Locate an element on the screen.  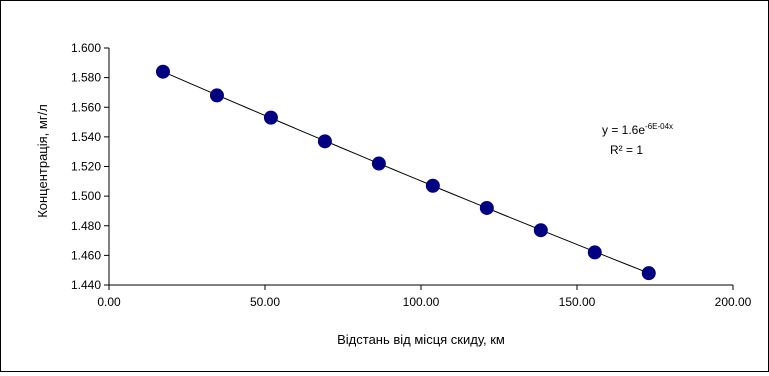
y-tick-label: 1.560 is located at coordinates (86, 107).